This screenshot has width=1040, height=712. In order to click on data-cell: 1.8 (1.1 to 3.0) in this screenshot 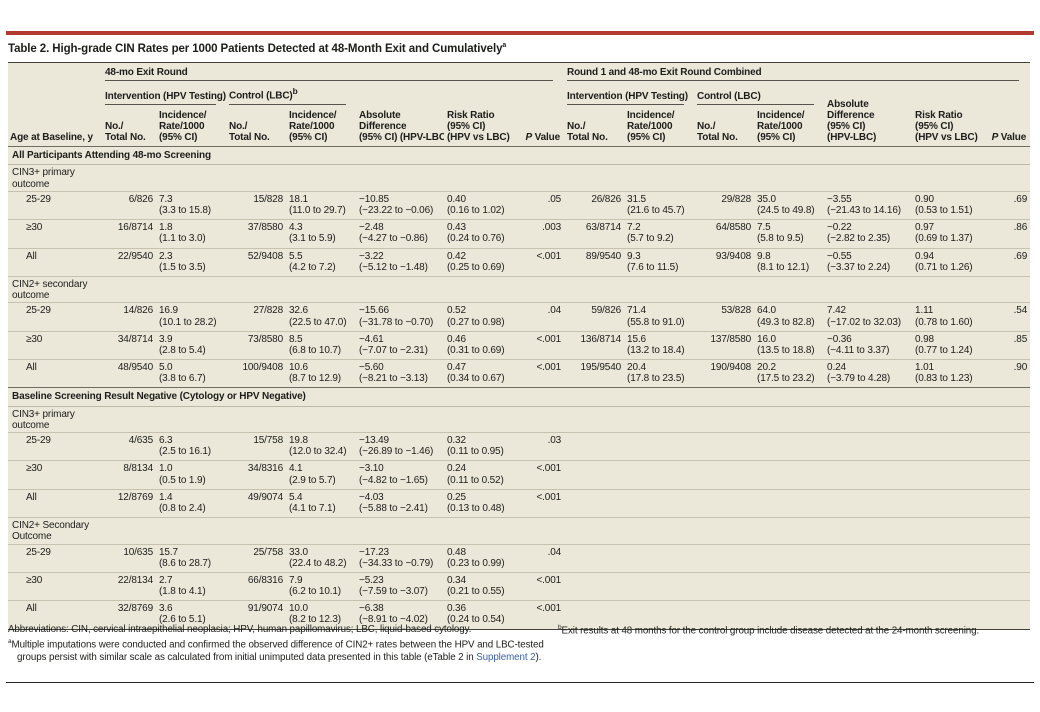, I will do `click(191, 234)`.